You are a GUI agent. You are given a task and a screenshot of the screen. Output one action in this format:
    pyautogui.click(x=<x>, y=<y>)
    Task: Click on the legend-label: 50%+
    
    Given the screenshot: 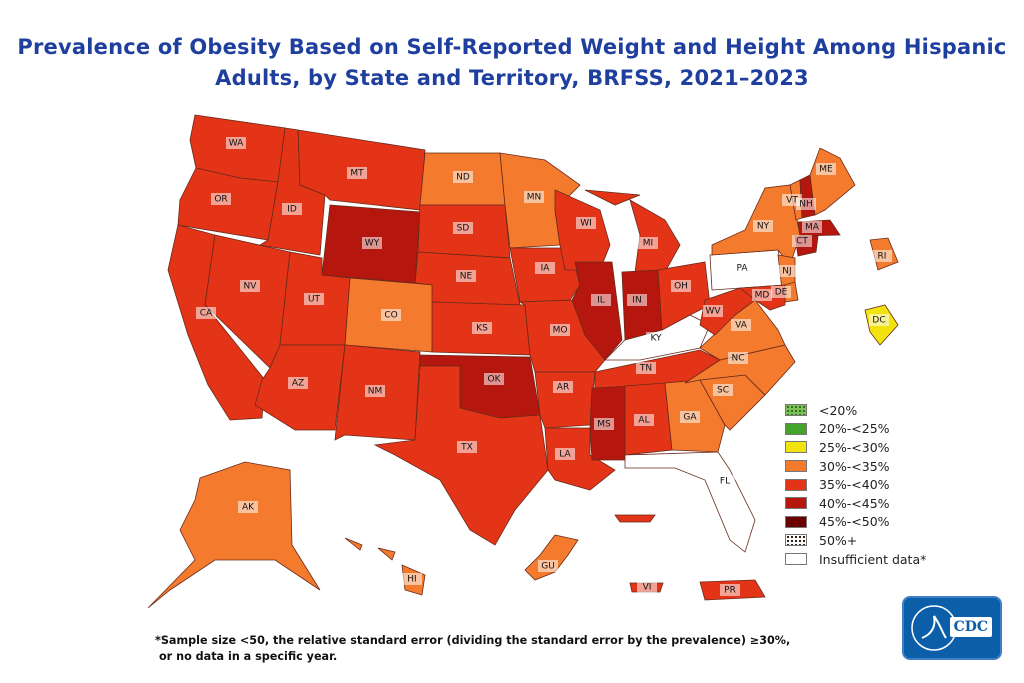 What is the action you would take?
    pyautogui.click(x=838, y=540)
    